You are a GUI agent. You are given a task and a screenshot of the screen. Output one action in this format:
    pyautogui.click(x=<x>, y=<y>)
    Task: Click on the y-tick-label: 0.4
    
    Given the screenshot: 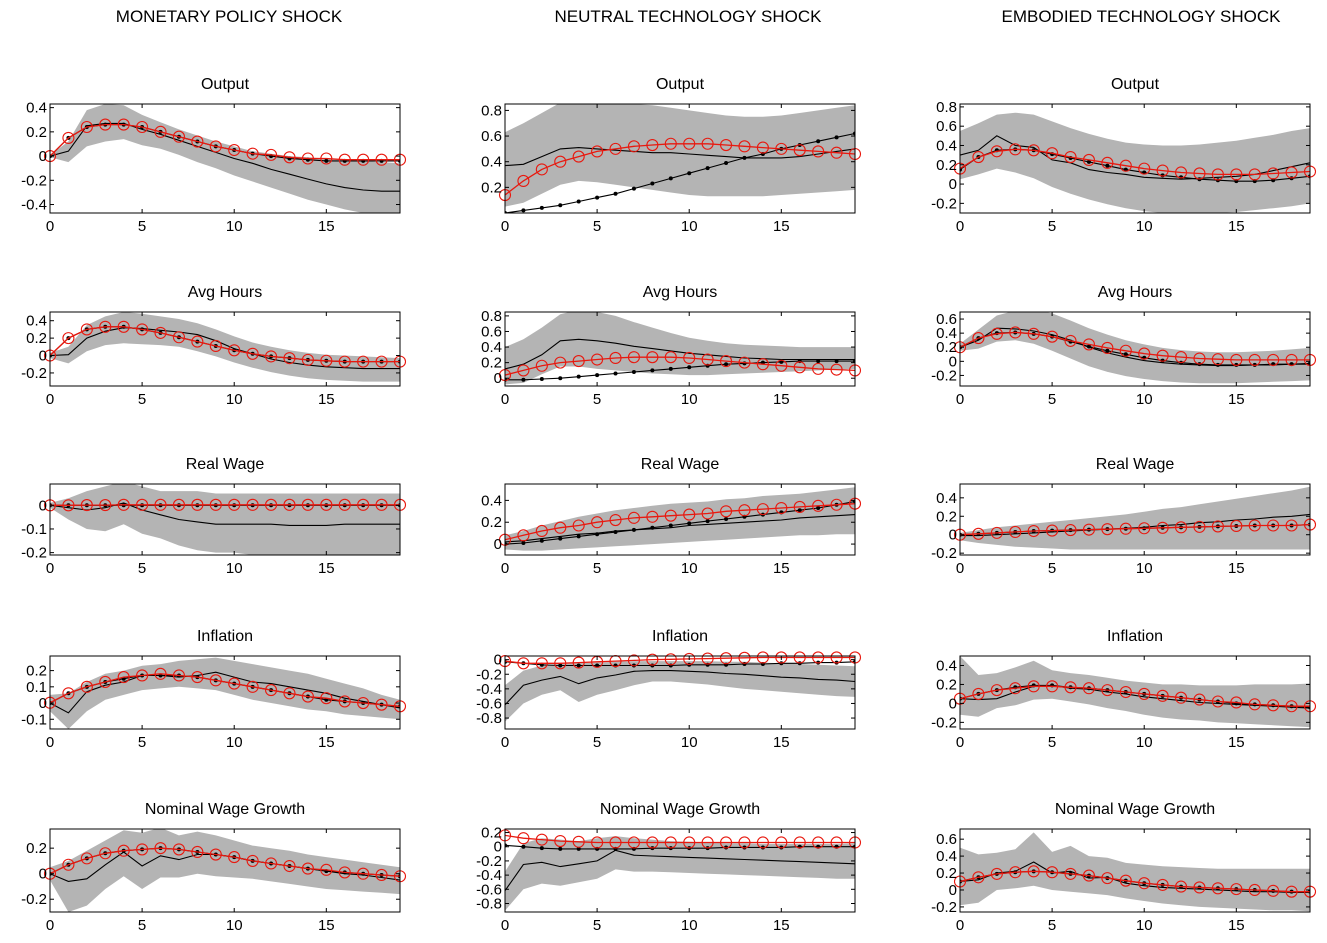 What is the action you would take?
    pyautogui.click(x=946, y=856)
    